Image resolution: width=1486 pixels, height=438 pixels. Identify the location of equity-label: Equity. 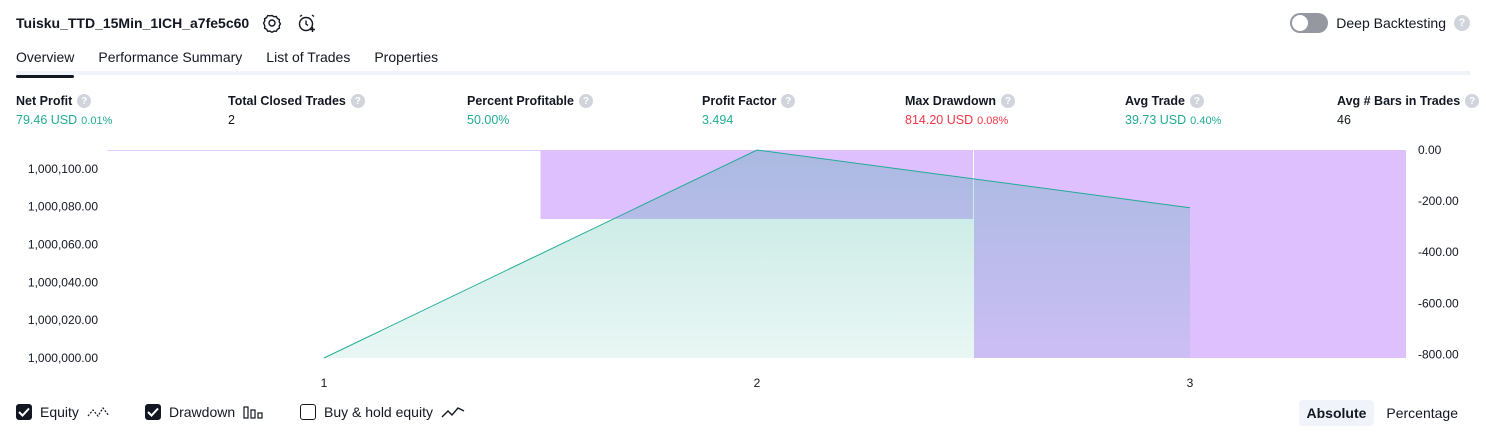
(59, 412).